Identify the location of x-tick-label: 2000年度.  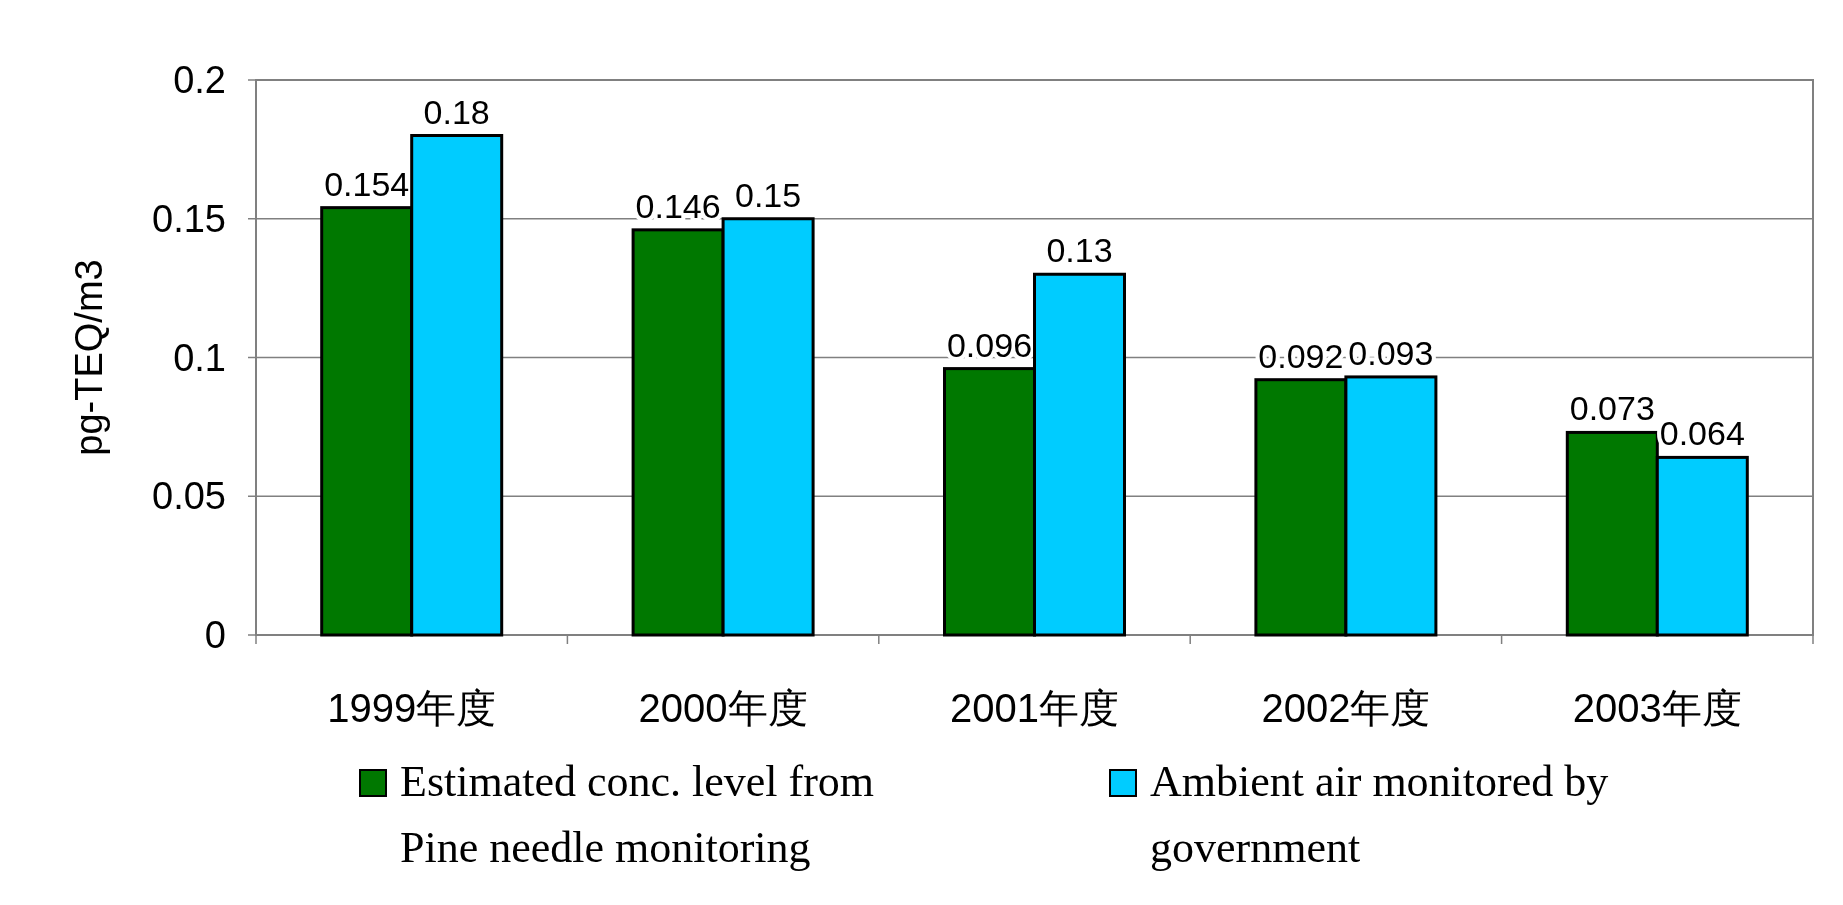
(723, 708).